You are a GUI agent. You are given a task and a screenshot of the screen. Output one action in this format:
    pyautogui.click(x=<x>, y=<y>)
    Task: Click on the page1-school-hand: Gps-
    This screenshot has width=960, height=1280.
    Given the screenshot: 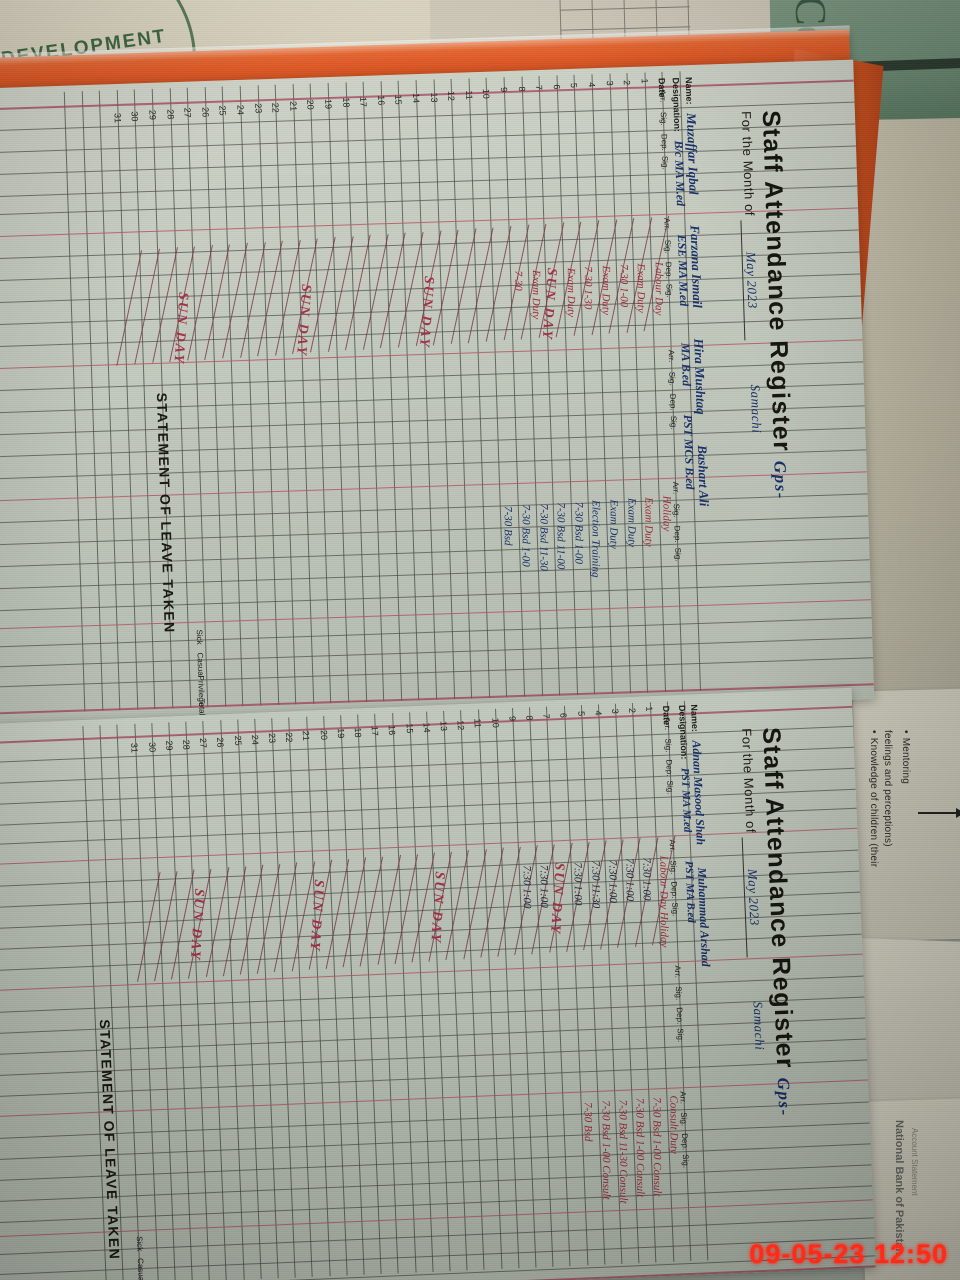 What is the action you would take?
    pyautogui.click(x=780, y=480)
    